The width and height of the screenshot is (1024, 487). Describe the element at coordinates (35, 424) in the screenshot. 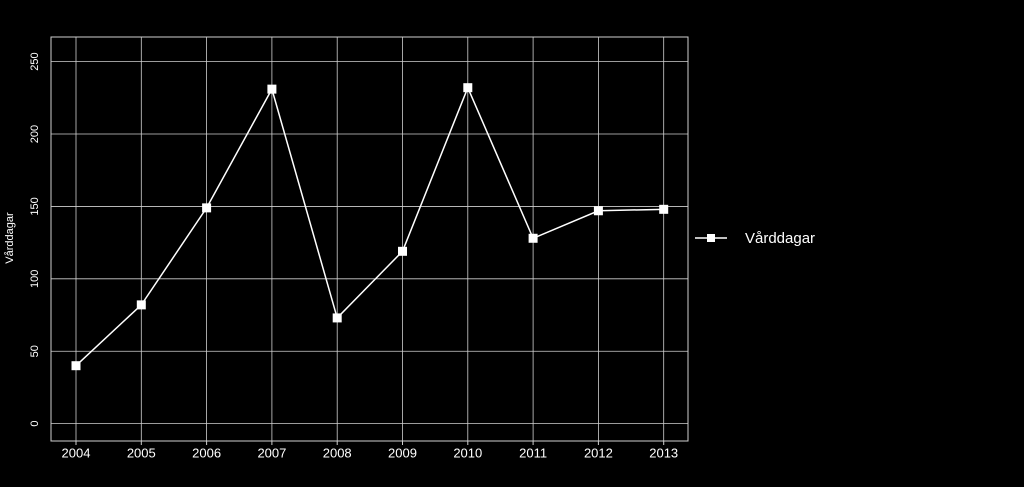

I see `y-tick-label: 0` at that location.